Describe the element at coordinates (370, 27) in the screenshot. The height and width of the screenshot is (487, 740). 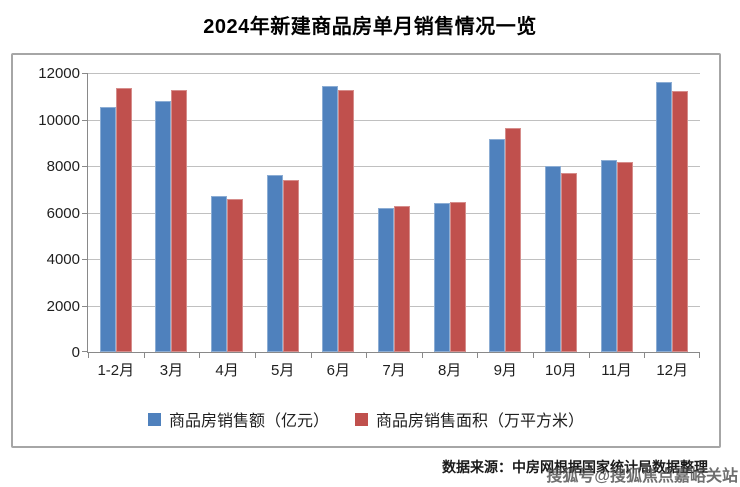
I see `page-title: 2024年新建商品房单月销售情况一览` at that location.